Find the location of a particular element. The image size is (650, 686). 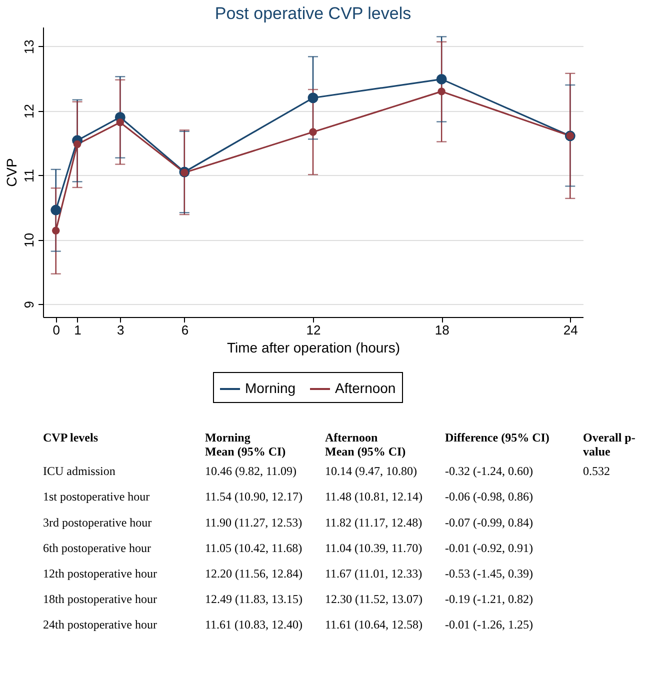

text: 24th postoperative hour is located at coordinates (100, 625).